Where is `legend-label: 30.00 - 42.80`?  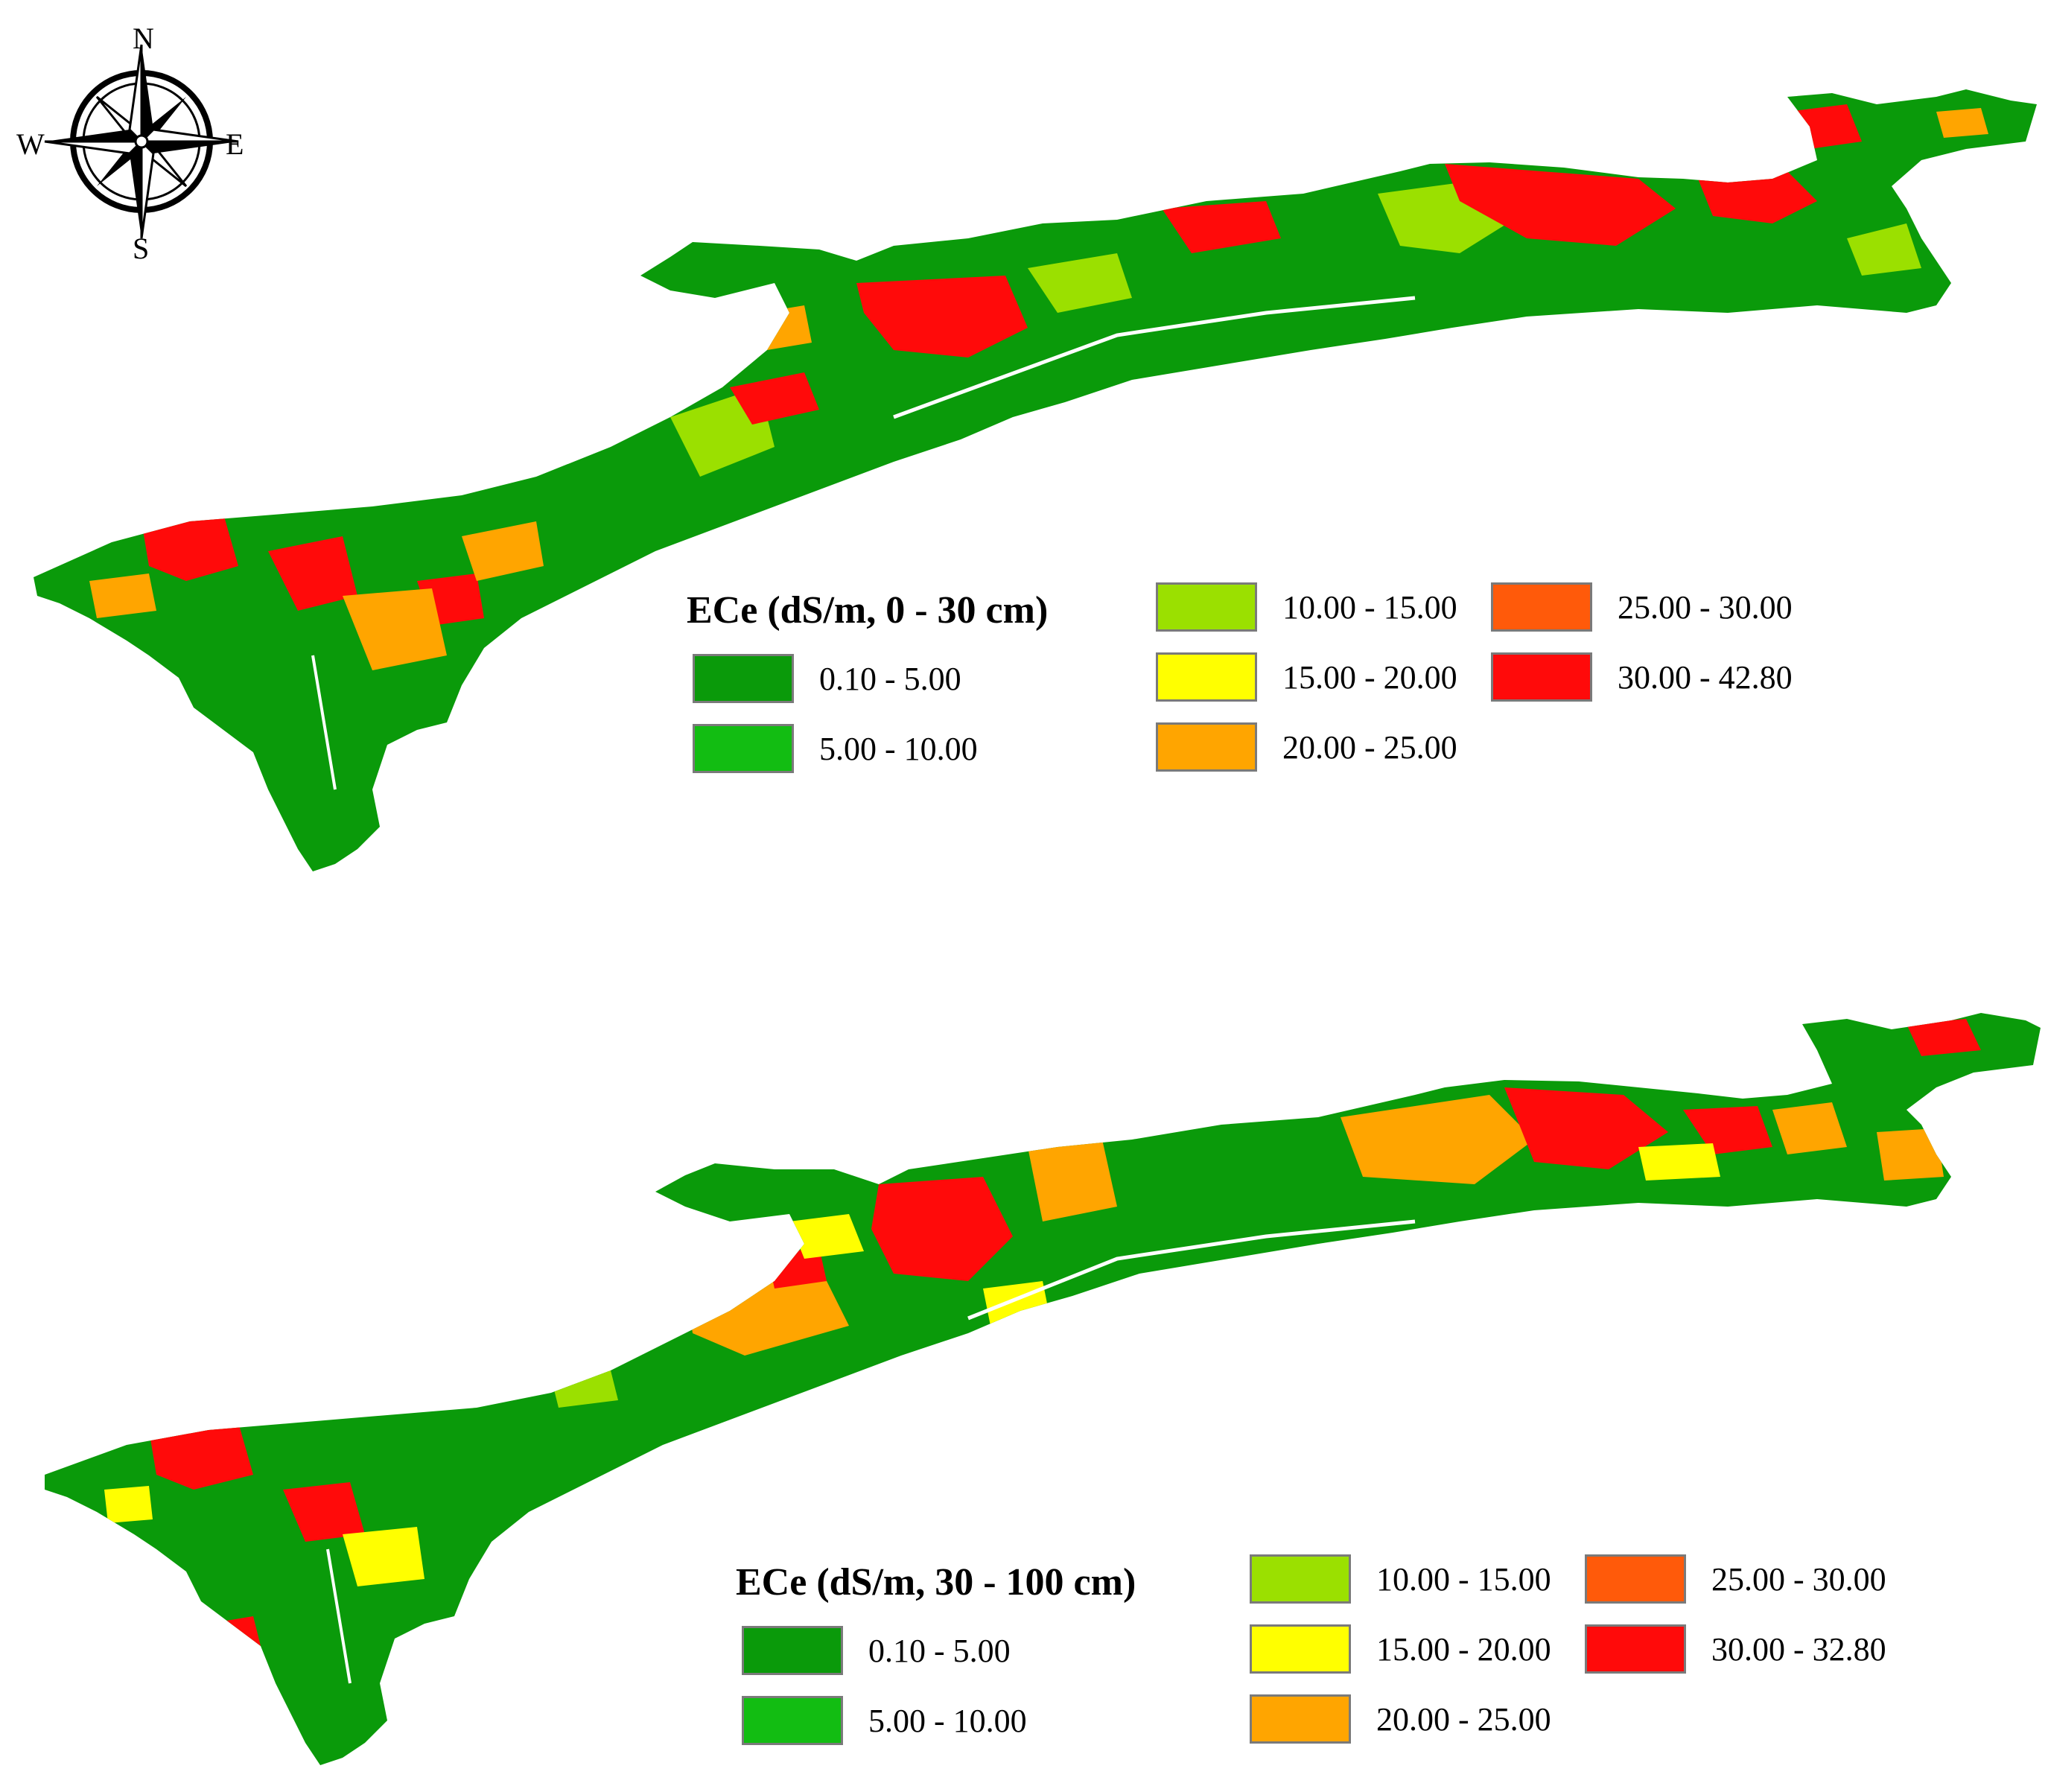
legend-label: 30.00 - 42.80 is located at coordinates (1705, 678).